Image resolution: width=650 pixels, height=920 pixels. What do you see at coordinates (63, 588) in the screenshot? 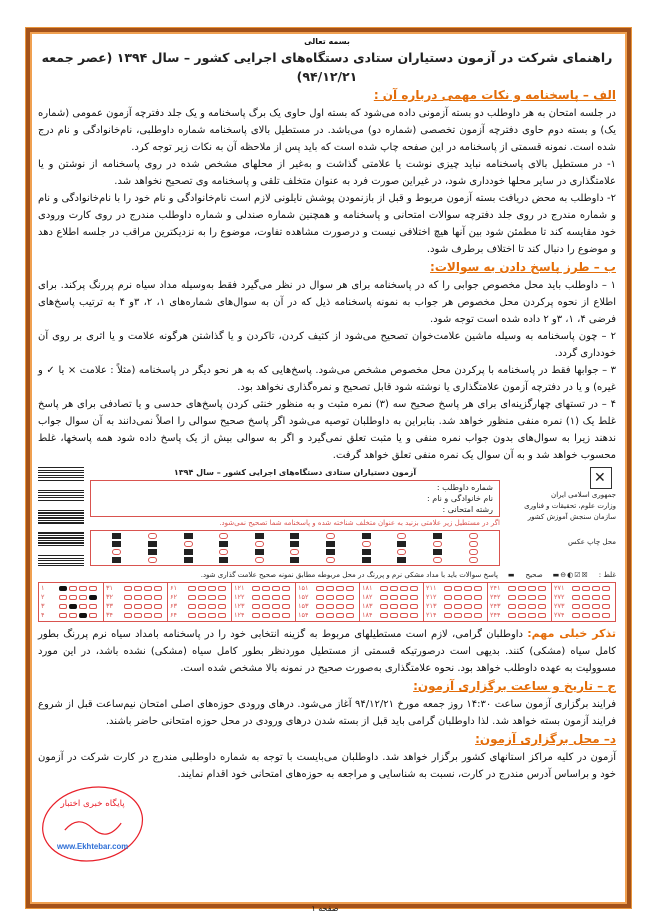
I see `answer-bubble-filled` at bounding box center [63, 588].